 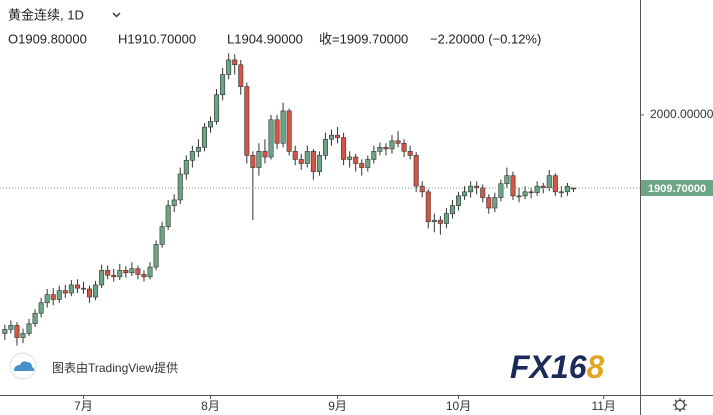 I want to click on last-price-box, so click(x=677, y=188).